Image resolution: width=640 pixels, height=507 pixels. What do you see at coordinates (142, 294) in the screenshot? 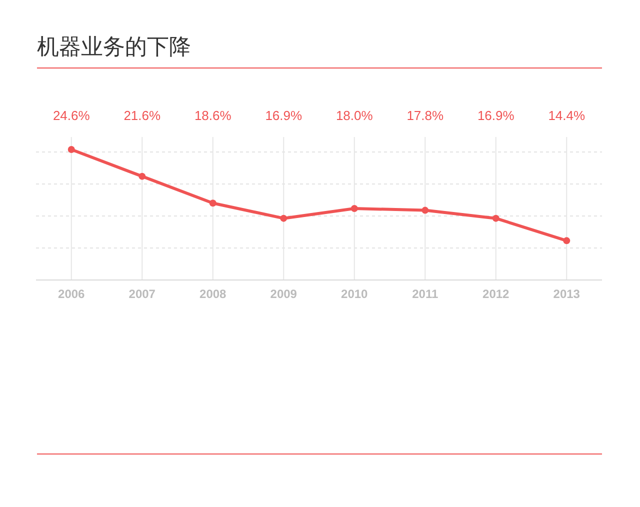
I see `x-tick-label: 2007` at bounding box center [142, 294].